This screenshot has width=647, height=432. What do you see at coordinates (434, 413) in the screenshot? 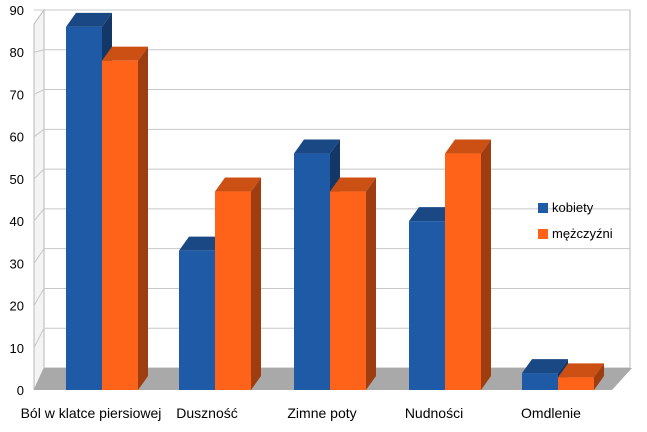
I see `x-tick-label: Nudności` at bounding box center [434, 413].